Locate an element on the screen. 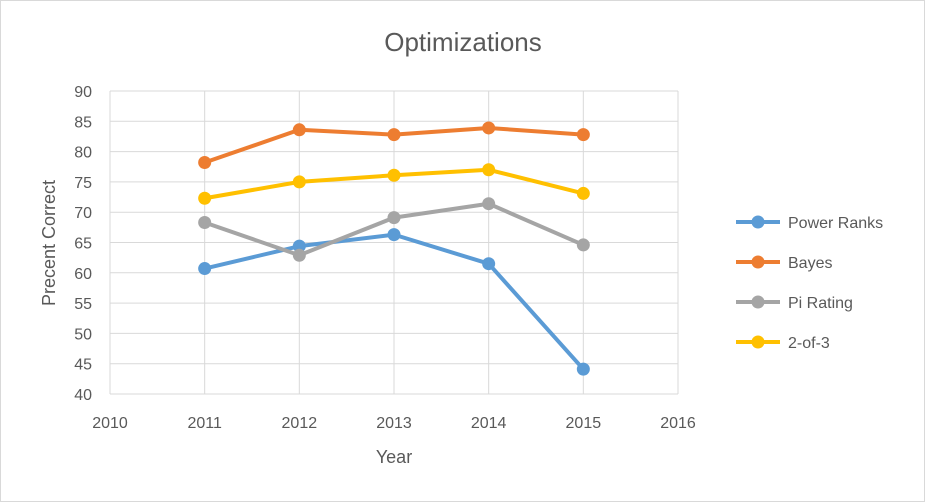 This screenshot has height=502, width=925. y-tick-label: 90 is located at coordinates (83, 92).